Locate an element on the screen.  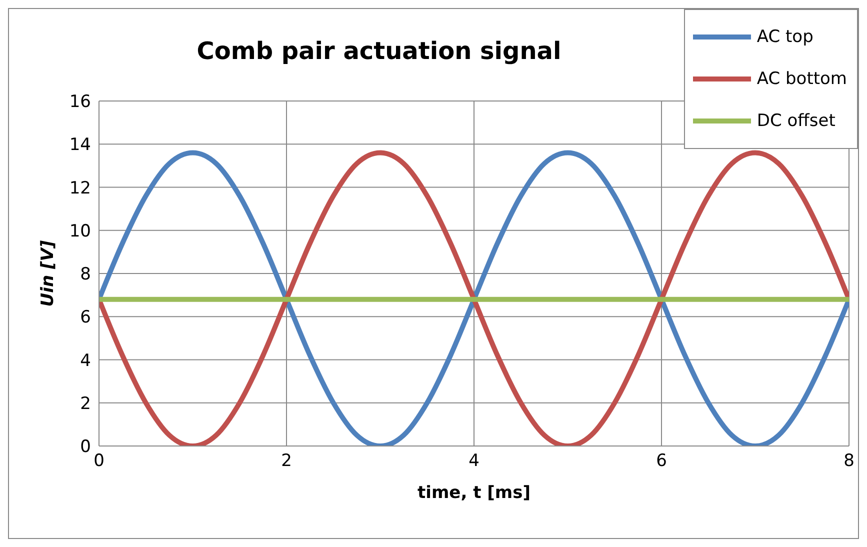
legend-label: AC top is located at coordinates (785, 37).